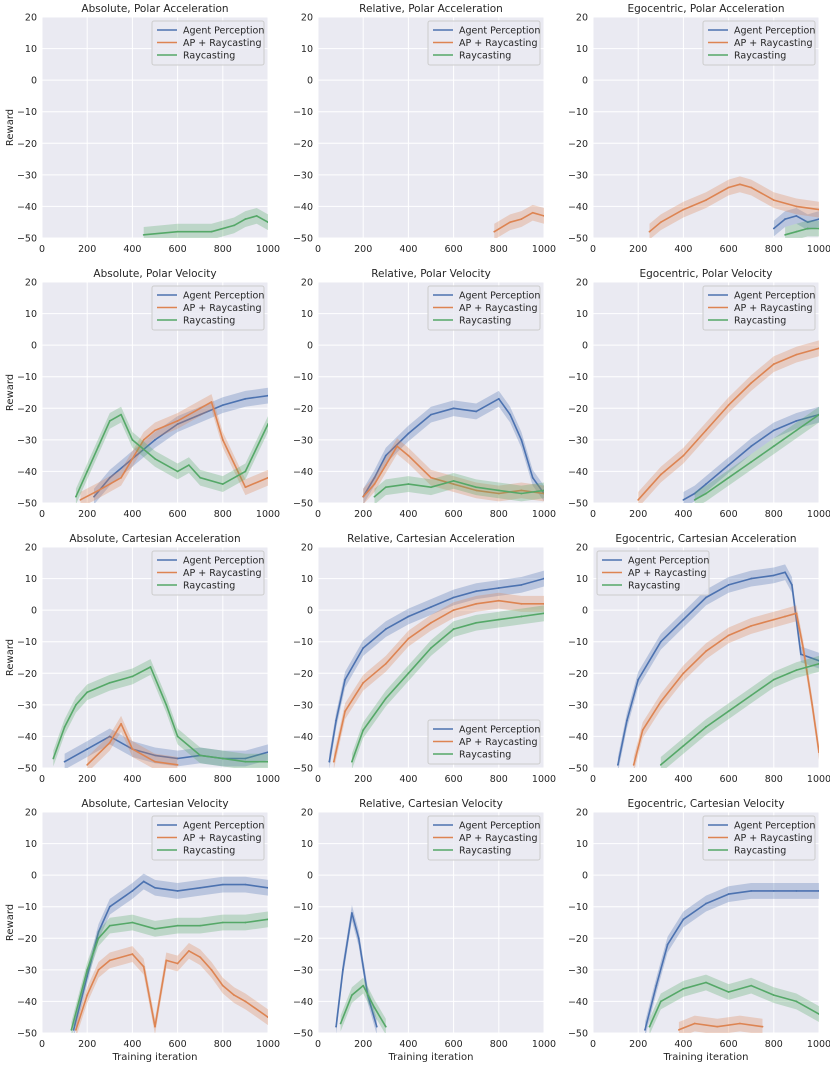 This screenshot has width=830, height=1065. Describe the element at coordinates (87, 249) in the screenshot. I see `x-tick-label: 200` at that location.